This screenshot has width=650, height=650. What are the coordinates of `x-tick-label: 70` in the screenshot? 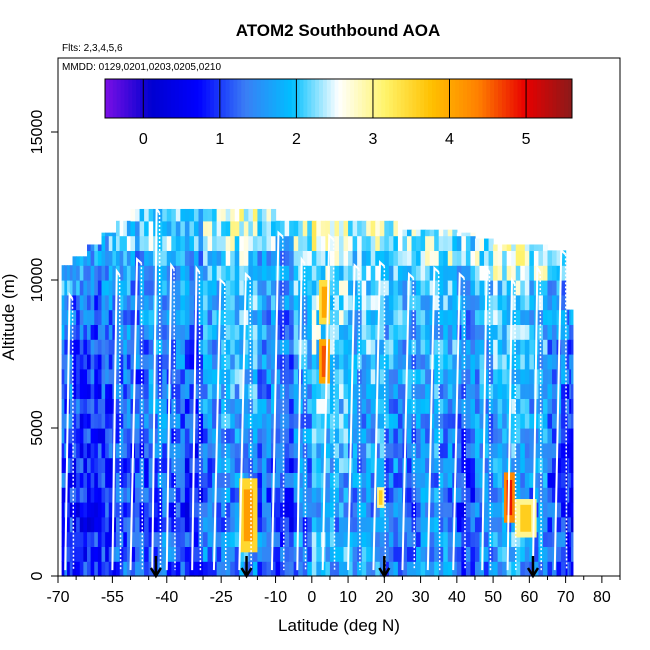 It's located at (566, 597).